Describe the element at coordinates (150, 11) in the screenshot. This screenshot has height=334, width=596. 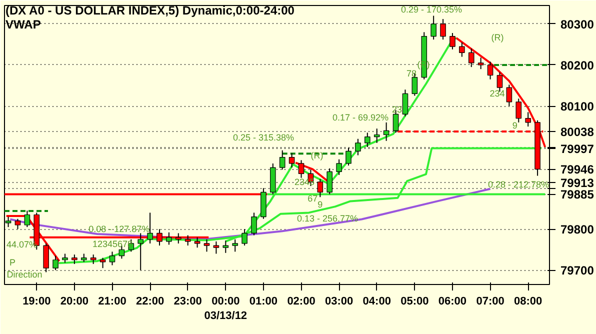
I see `chart-title: (DX A0 - US DOLLAR INDEX,5) Dynamic,0:00-24:00` at that location.